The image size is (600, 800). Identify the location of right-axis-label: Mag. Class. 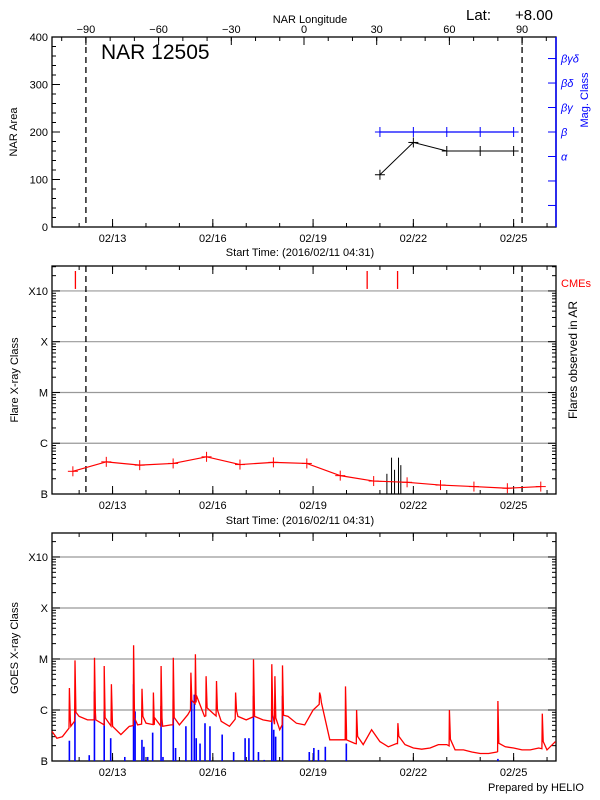
(585, 100).